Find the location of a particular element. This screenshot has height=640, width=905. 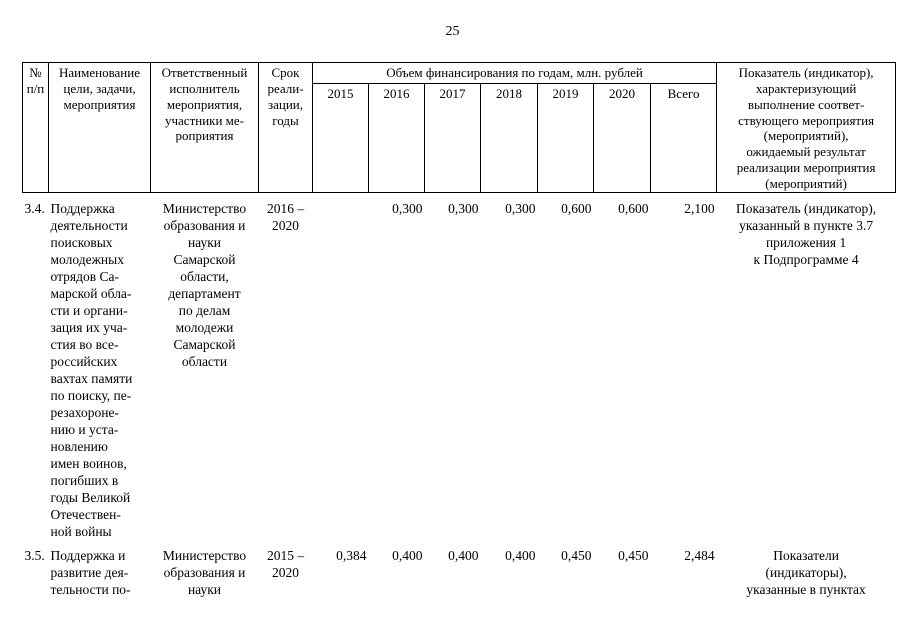

cell-value-2018: 0,300 is located at coordinates (520, 208).